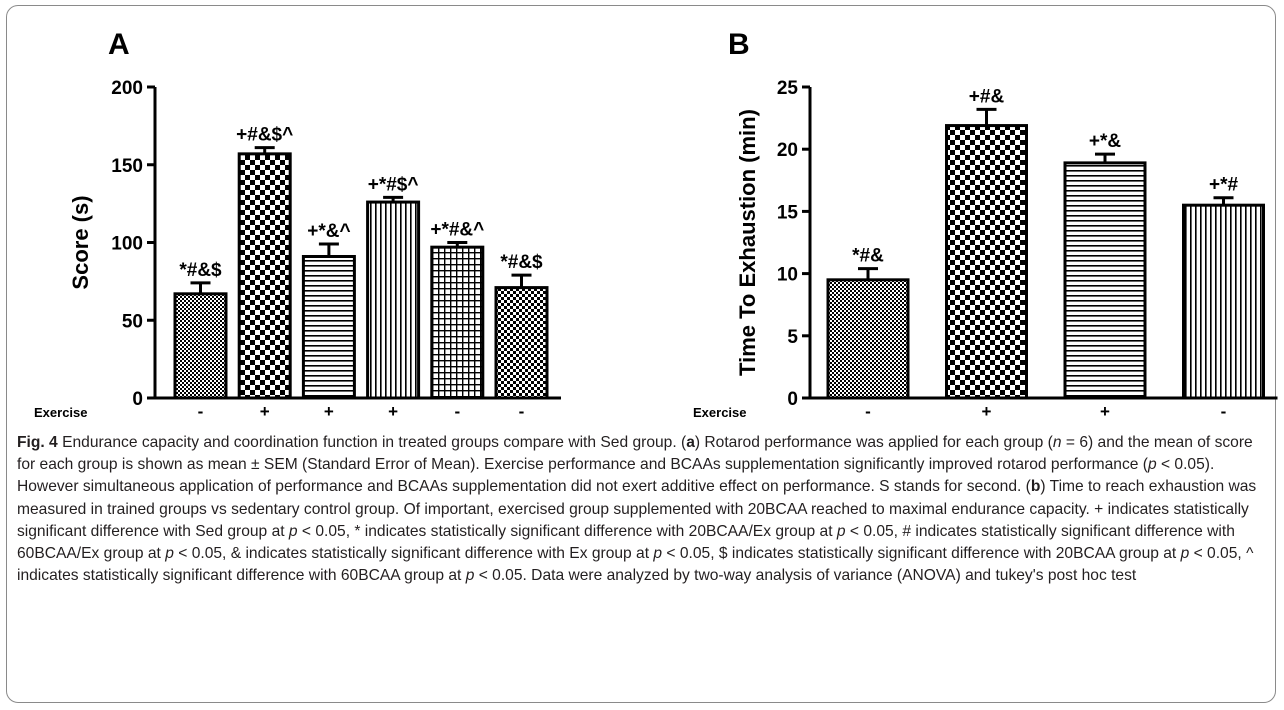  What do you see at coordinates (787, 275) in the screenshot?
I see `y-tick-label-b: 10` at bounding box center [787, 275].